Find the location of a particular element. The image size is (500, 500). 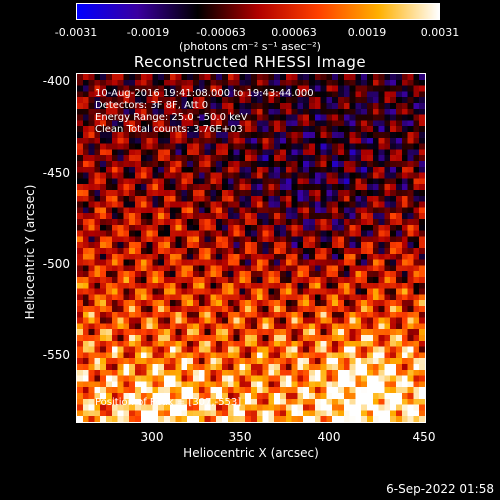

colorbar is located at coordinates (258, 11).